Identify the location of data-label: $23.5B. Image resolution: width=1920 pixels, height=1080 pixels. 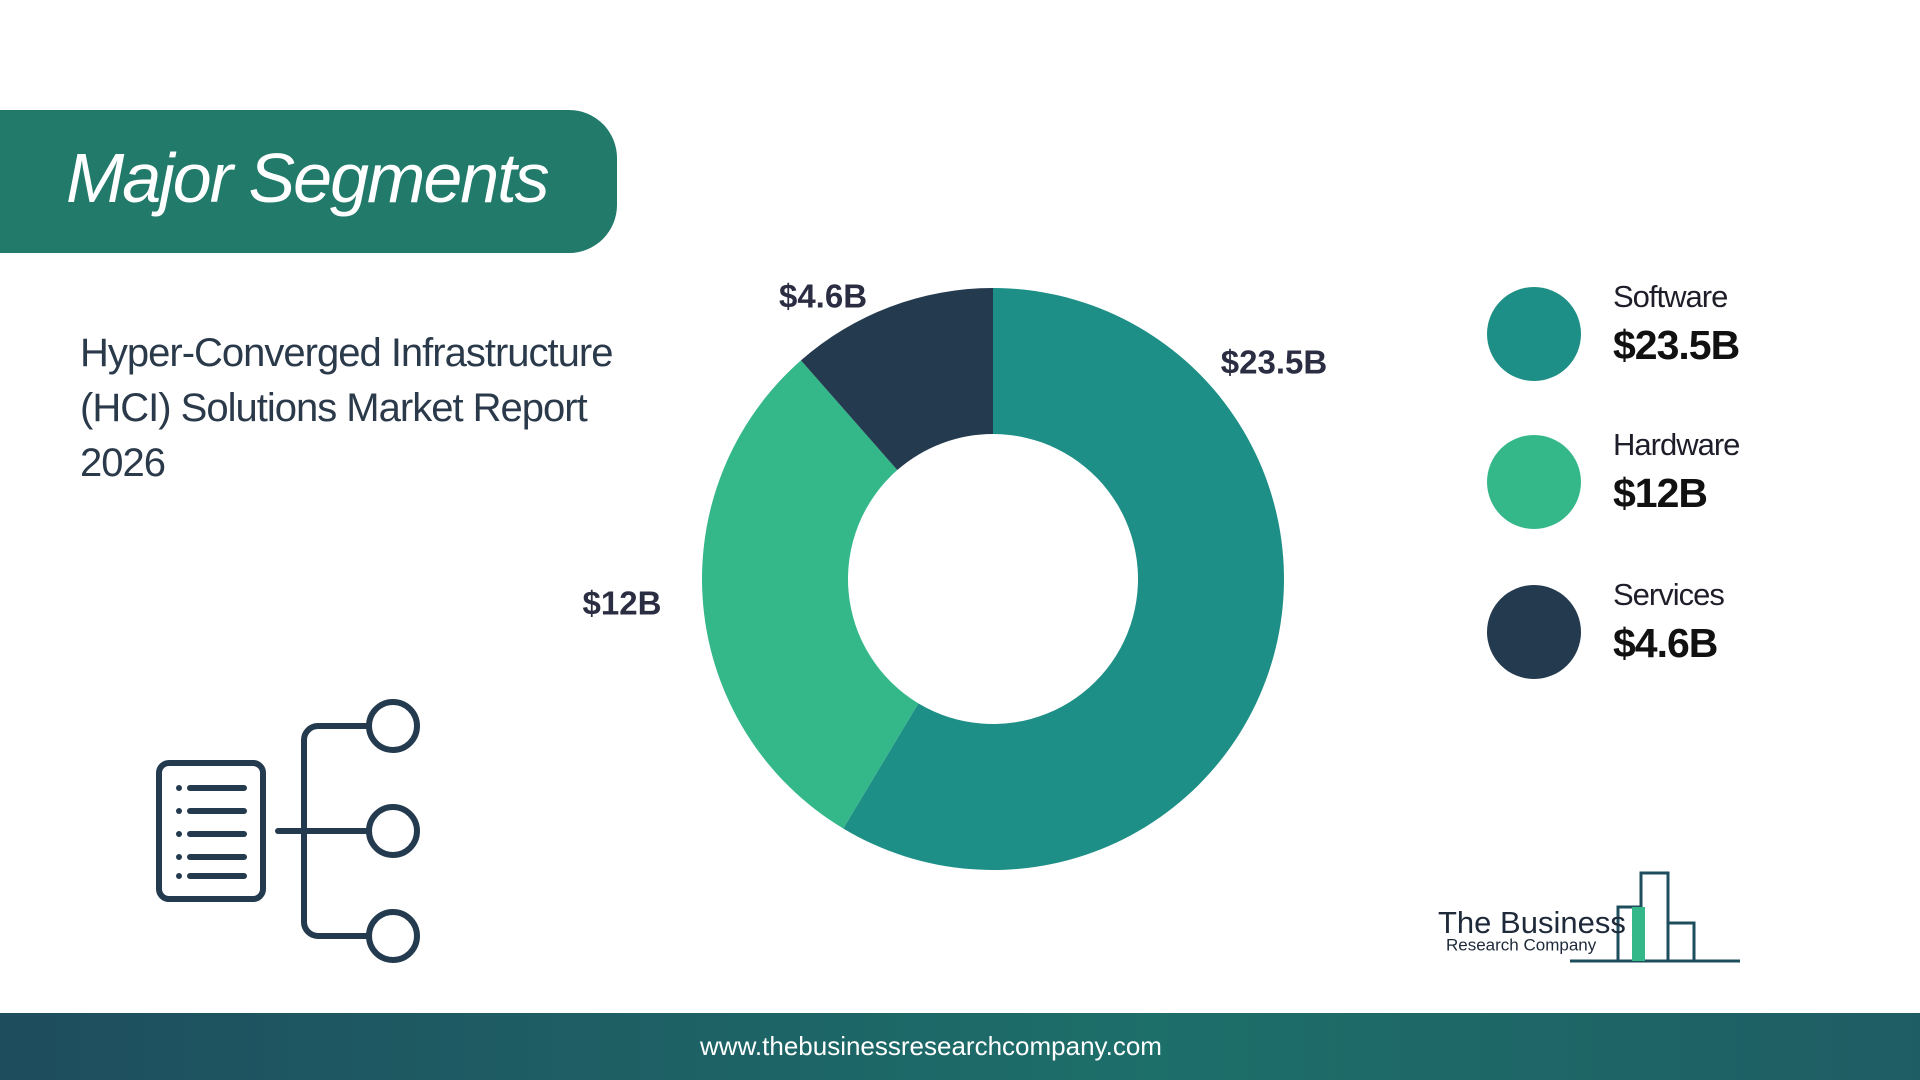
(1274, 362).